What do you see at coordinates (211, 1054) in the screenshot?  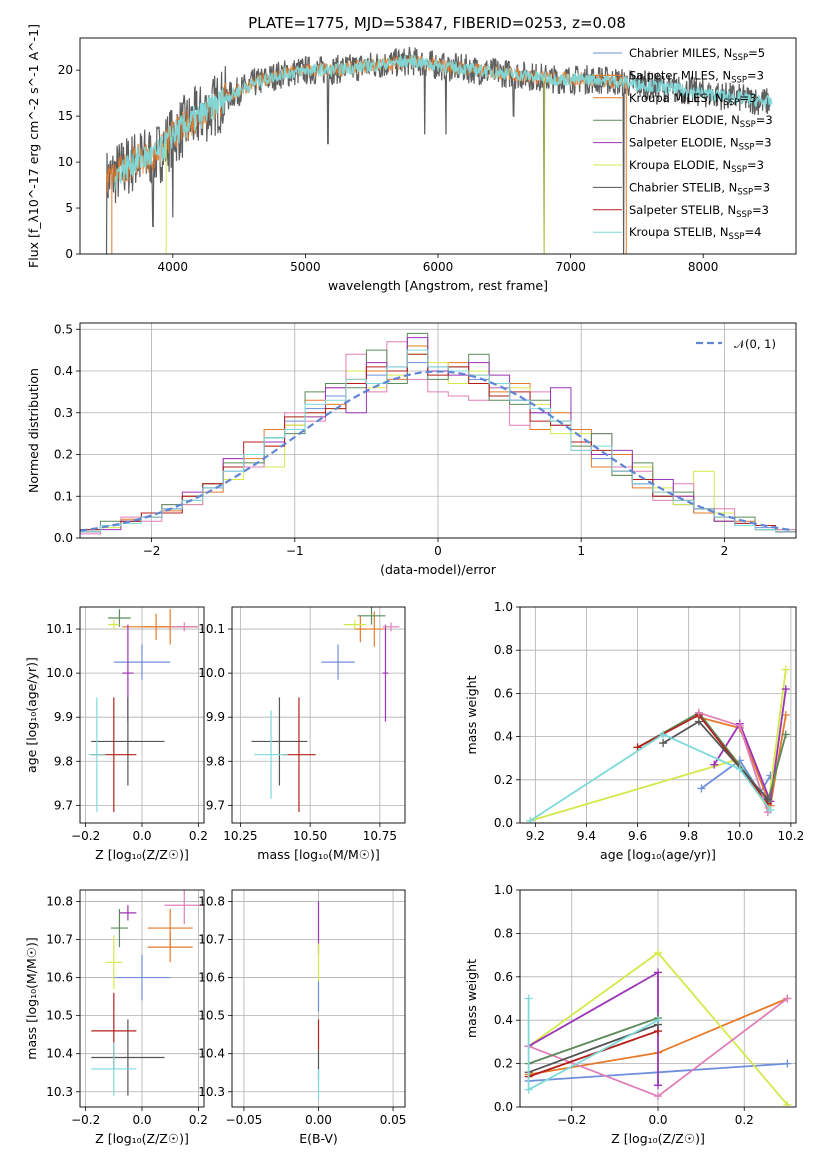 I see `y-tick-label: 10.4` at bounding box center [211, 1054].